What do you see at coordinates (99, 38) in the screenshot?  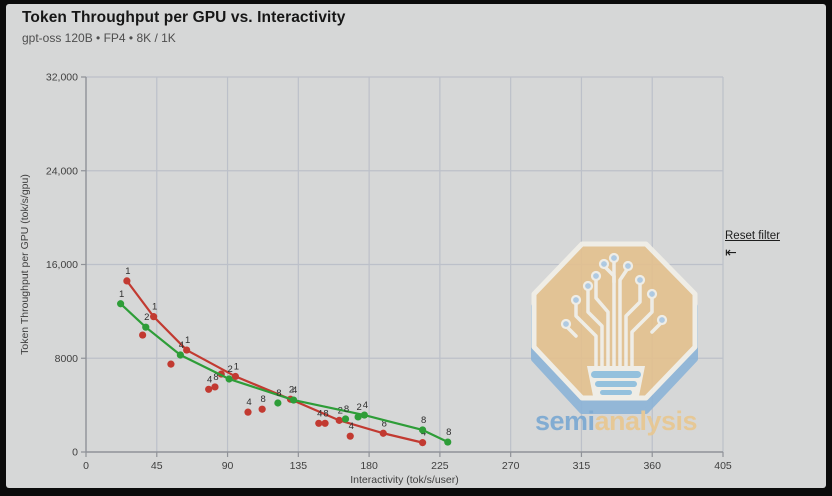 I see `chart-subtitle: gpt-oss 120B • FP4 • 8K / 1K` at bounding box center [99, 38].